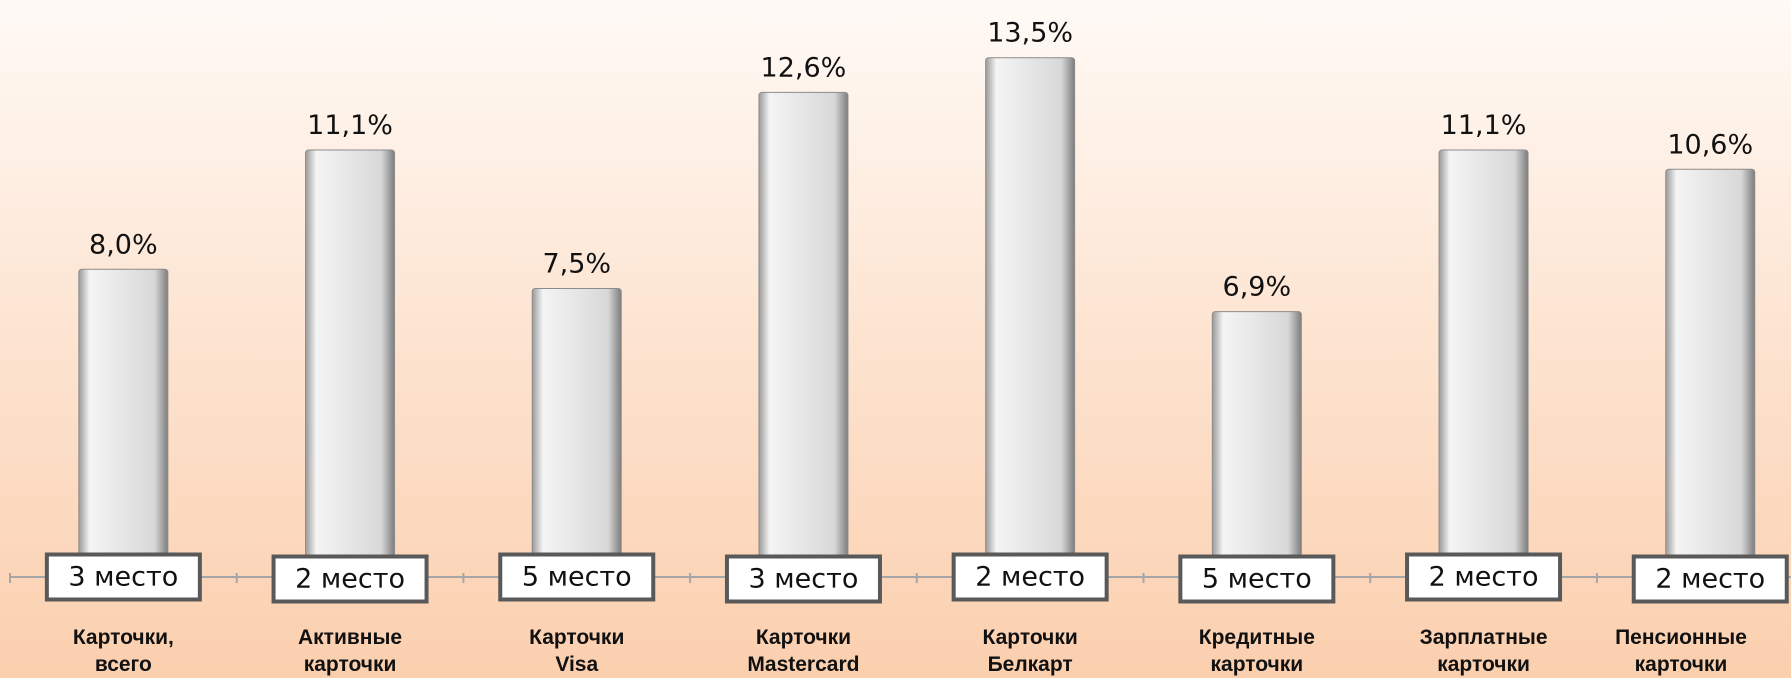 The image size is (1791, 678). I want to click on x-tick-label: Пенсионные карточки, so click(1681, 651).